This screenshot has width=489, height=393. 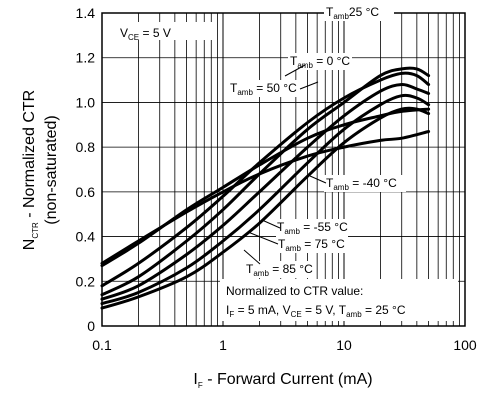 I want to click on y-tick-label: 0.4, so click(x=86, y=237).